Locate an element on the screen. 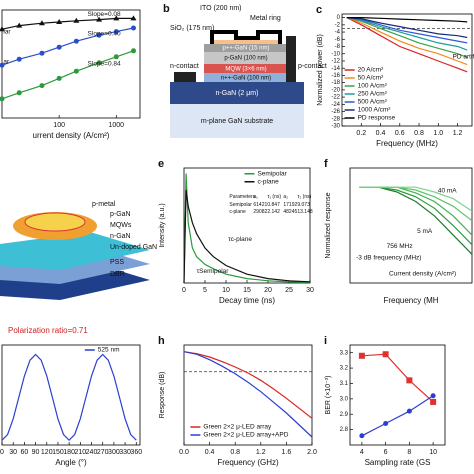 This screenshot has height=474, width=474. y-tick-label: -20 is located at coordinates (335, 90).